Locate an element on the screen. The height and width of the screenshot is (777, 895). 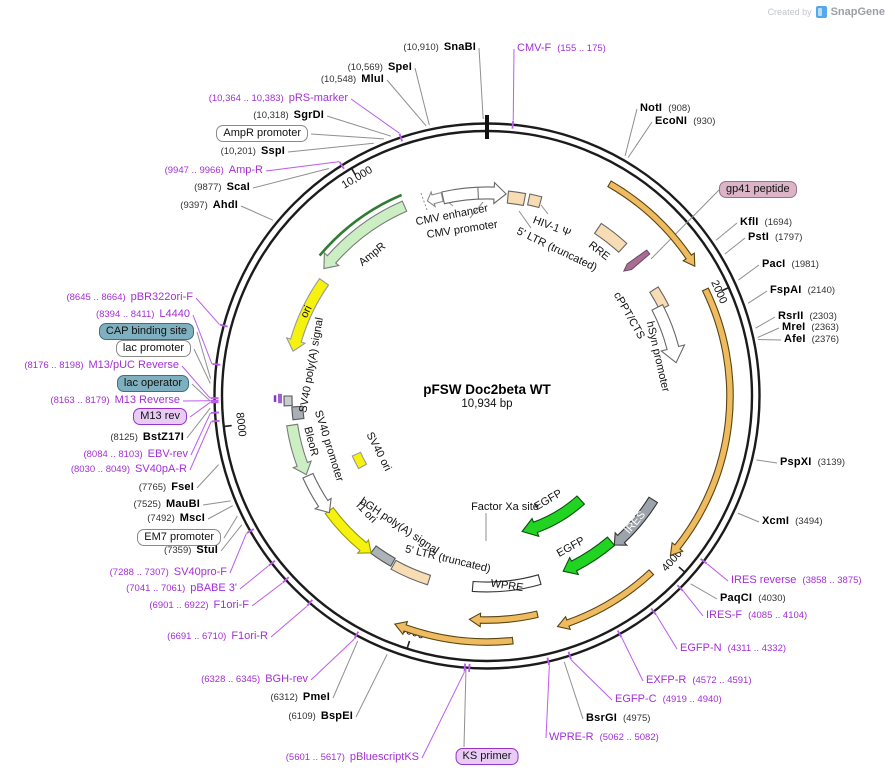
sv40-polya-box is located at coordinates (298, 413).